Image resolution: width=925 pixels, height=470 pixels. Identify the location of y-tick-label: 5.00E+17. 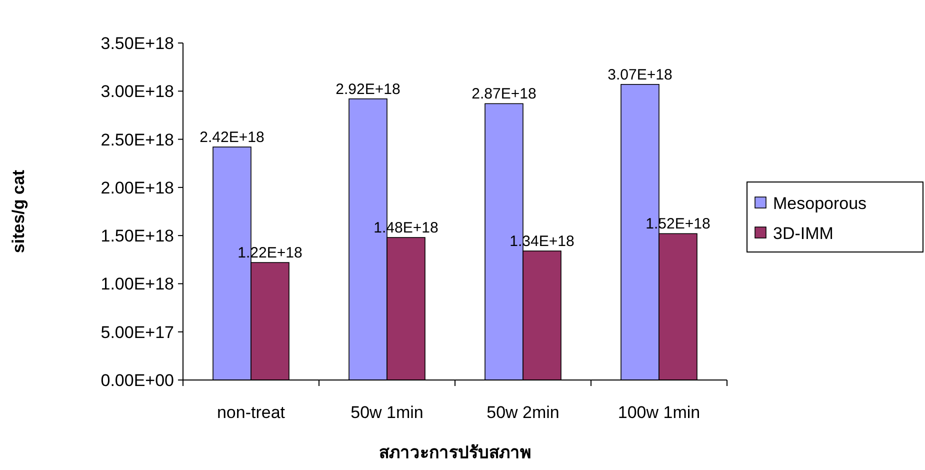
(137, 332).